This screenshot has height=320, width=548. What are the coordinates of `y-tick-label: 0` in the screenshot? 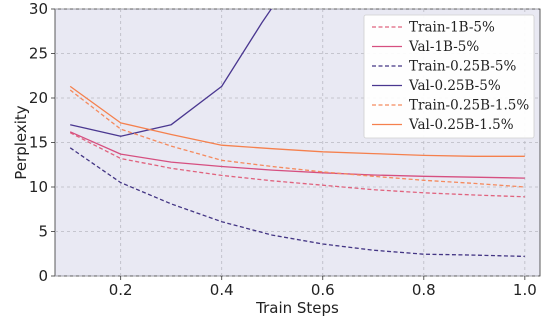 It's located at (43, 276).